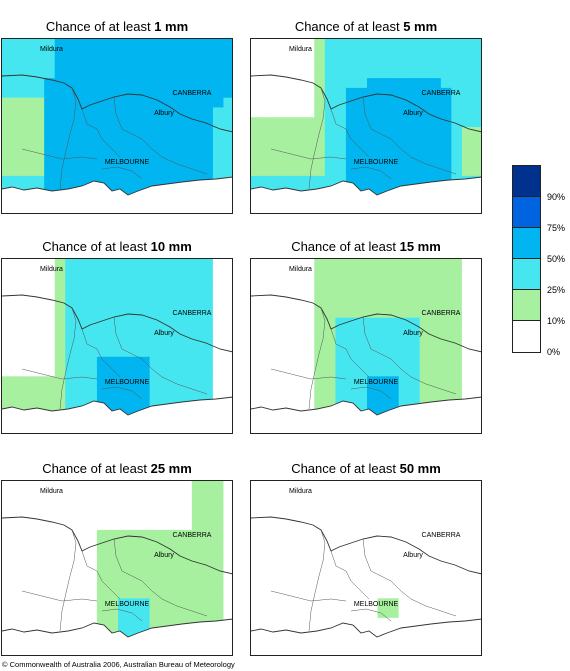  What do you see at coordinates (526, 274) in the screenshot?
I see `legend-swatch` at bounding box center [526, 274].